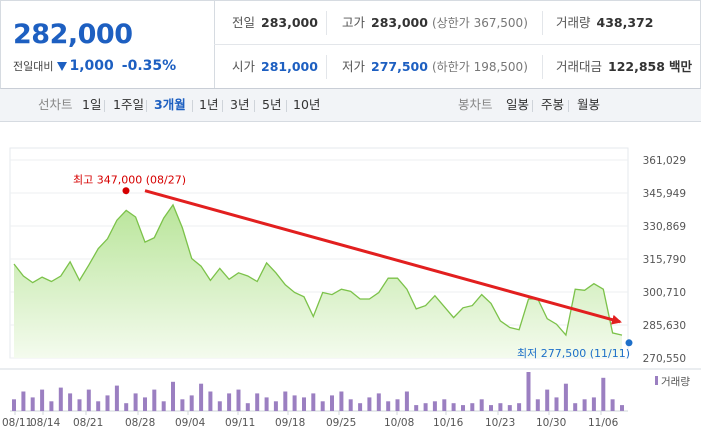 The height and width of the screenshot is (433, 701). I want to click on high-value: 283,000, so click(399, 22).